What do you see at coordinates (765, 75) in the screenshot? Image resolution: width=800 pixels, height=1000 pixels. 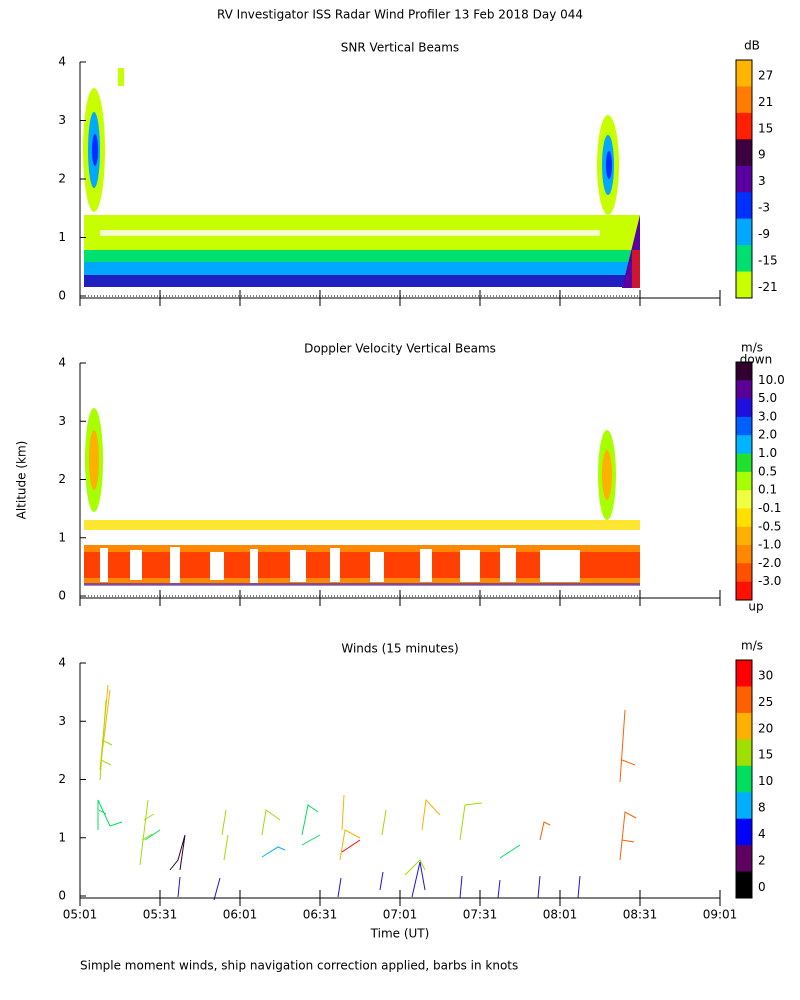 I see `colorbar-label: 27` at bounding box center [765, 75].